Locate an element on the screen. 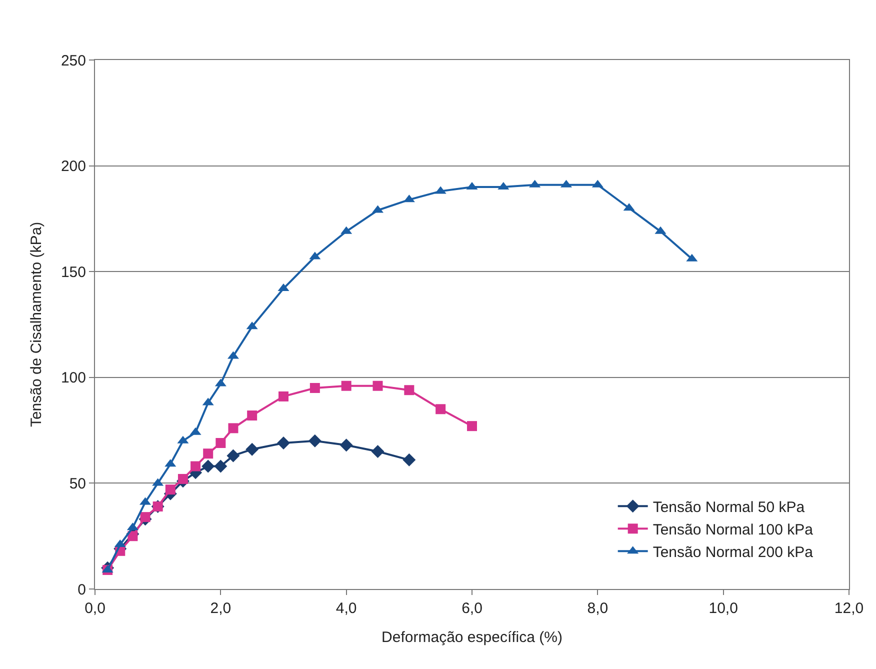 The width and height of the screenshot is (876, 669). x-tick-label: 2,0 is located at coordinates (221, 608).